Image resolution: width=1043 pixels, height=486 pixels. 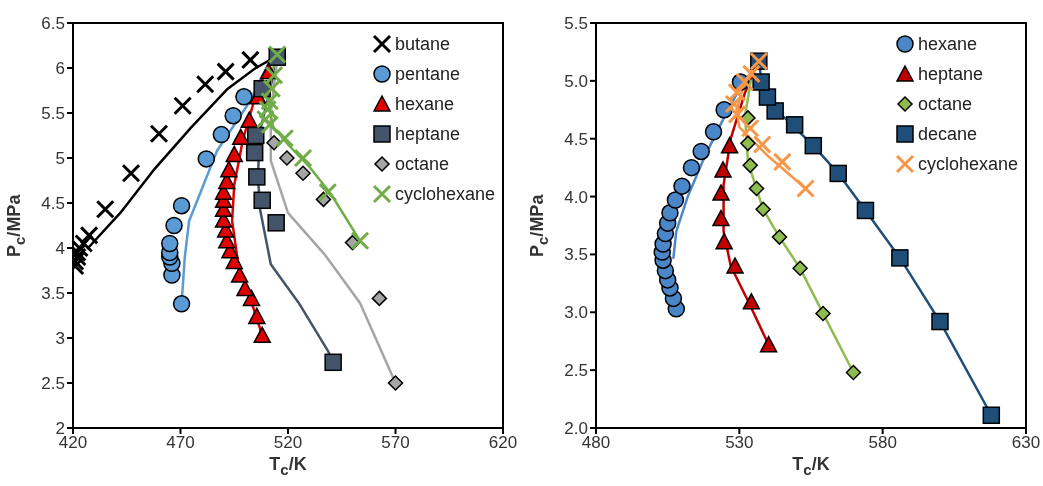 What do you see at coordinates (503, 443) in the screenshot?
I see `x-tick-label: 620` at bounding box center [503, 443].